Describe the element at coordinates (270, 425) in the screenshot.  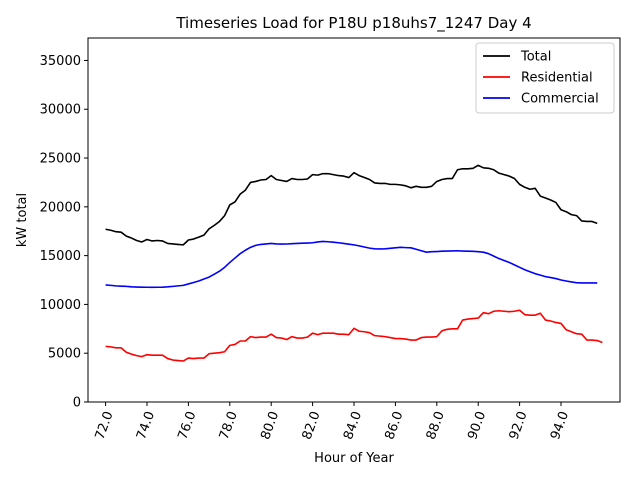
I see `x-tick-label: 80.0` at that location.